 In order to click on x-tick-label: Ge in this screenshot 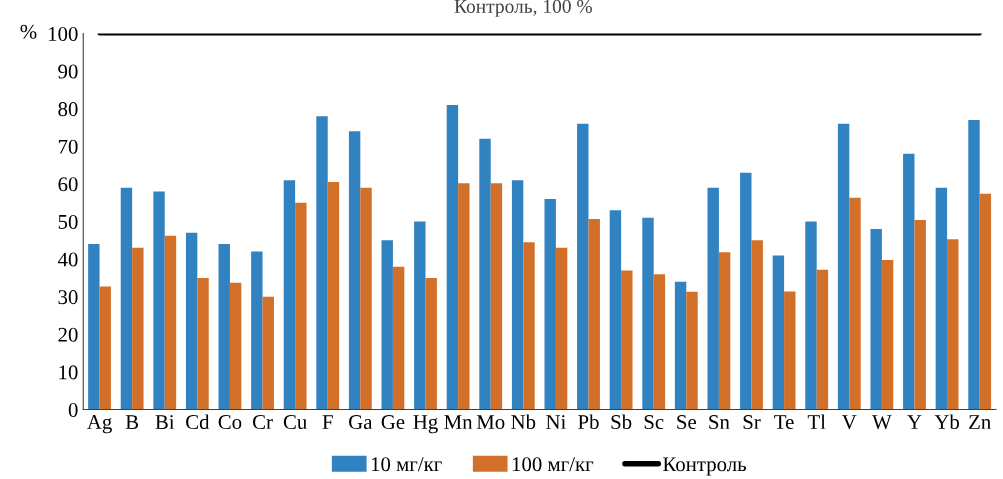, I will do `click(393, 422)`.